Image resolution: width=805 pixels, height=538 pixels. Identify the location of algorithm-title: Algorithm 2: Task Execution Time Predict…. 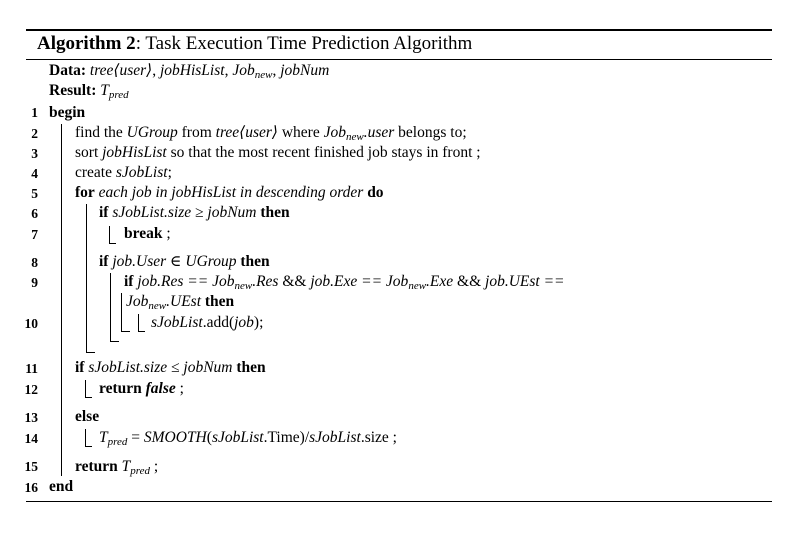
(254, 44).